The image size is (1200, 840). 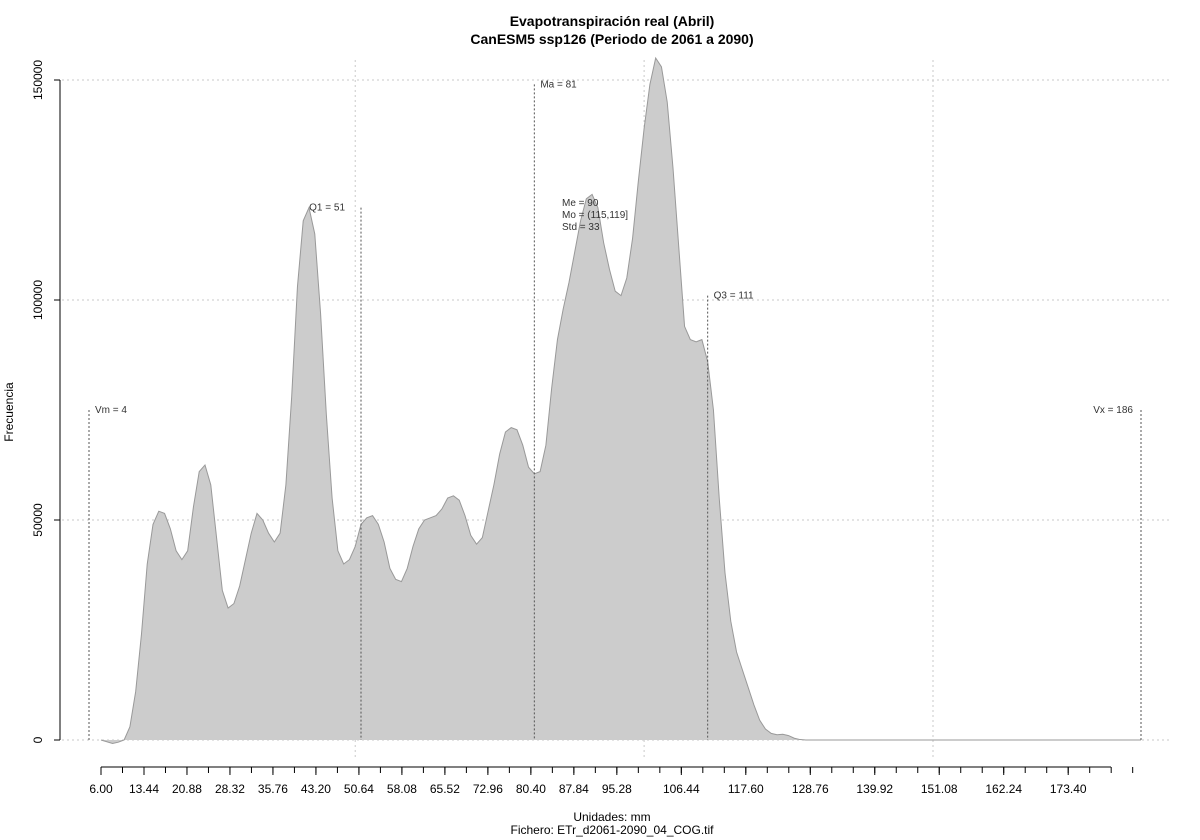 I want to click on x-tick-label-15: 128.76, so click(x=810, y=789).